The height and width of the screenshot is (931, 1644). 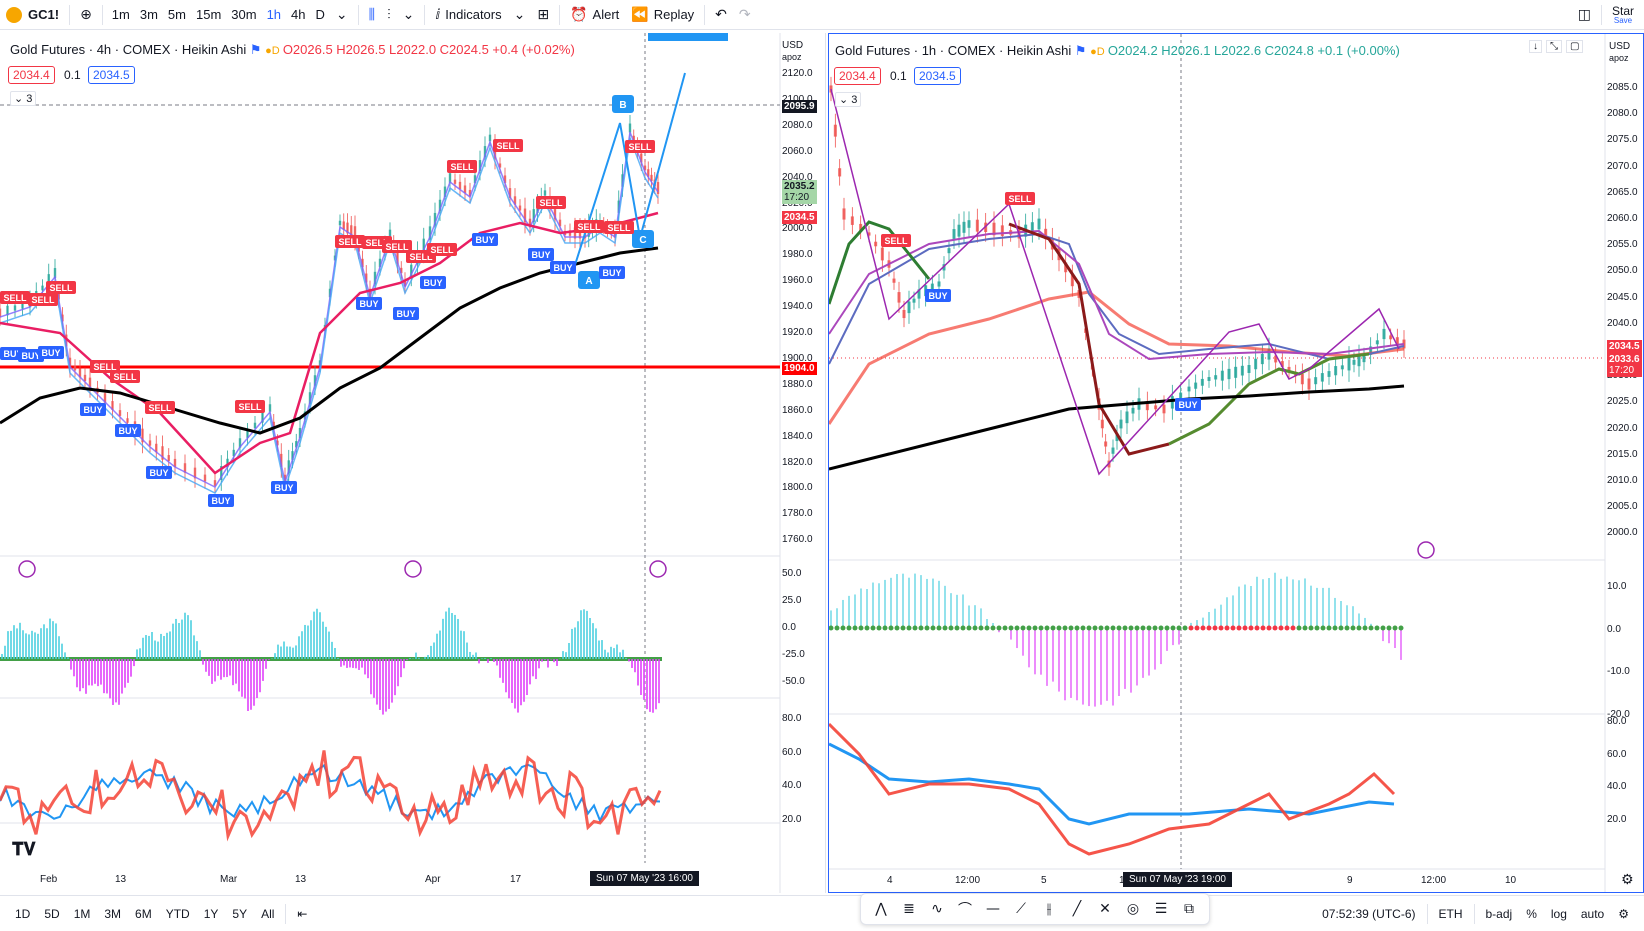 What do you see at coordinates (937, 909) in the screenshot?
I see `wave-tool-icon: ∿` at bounding box center [937, 909].